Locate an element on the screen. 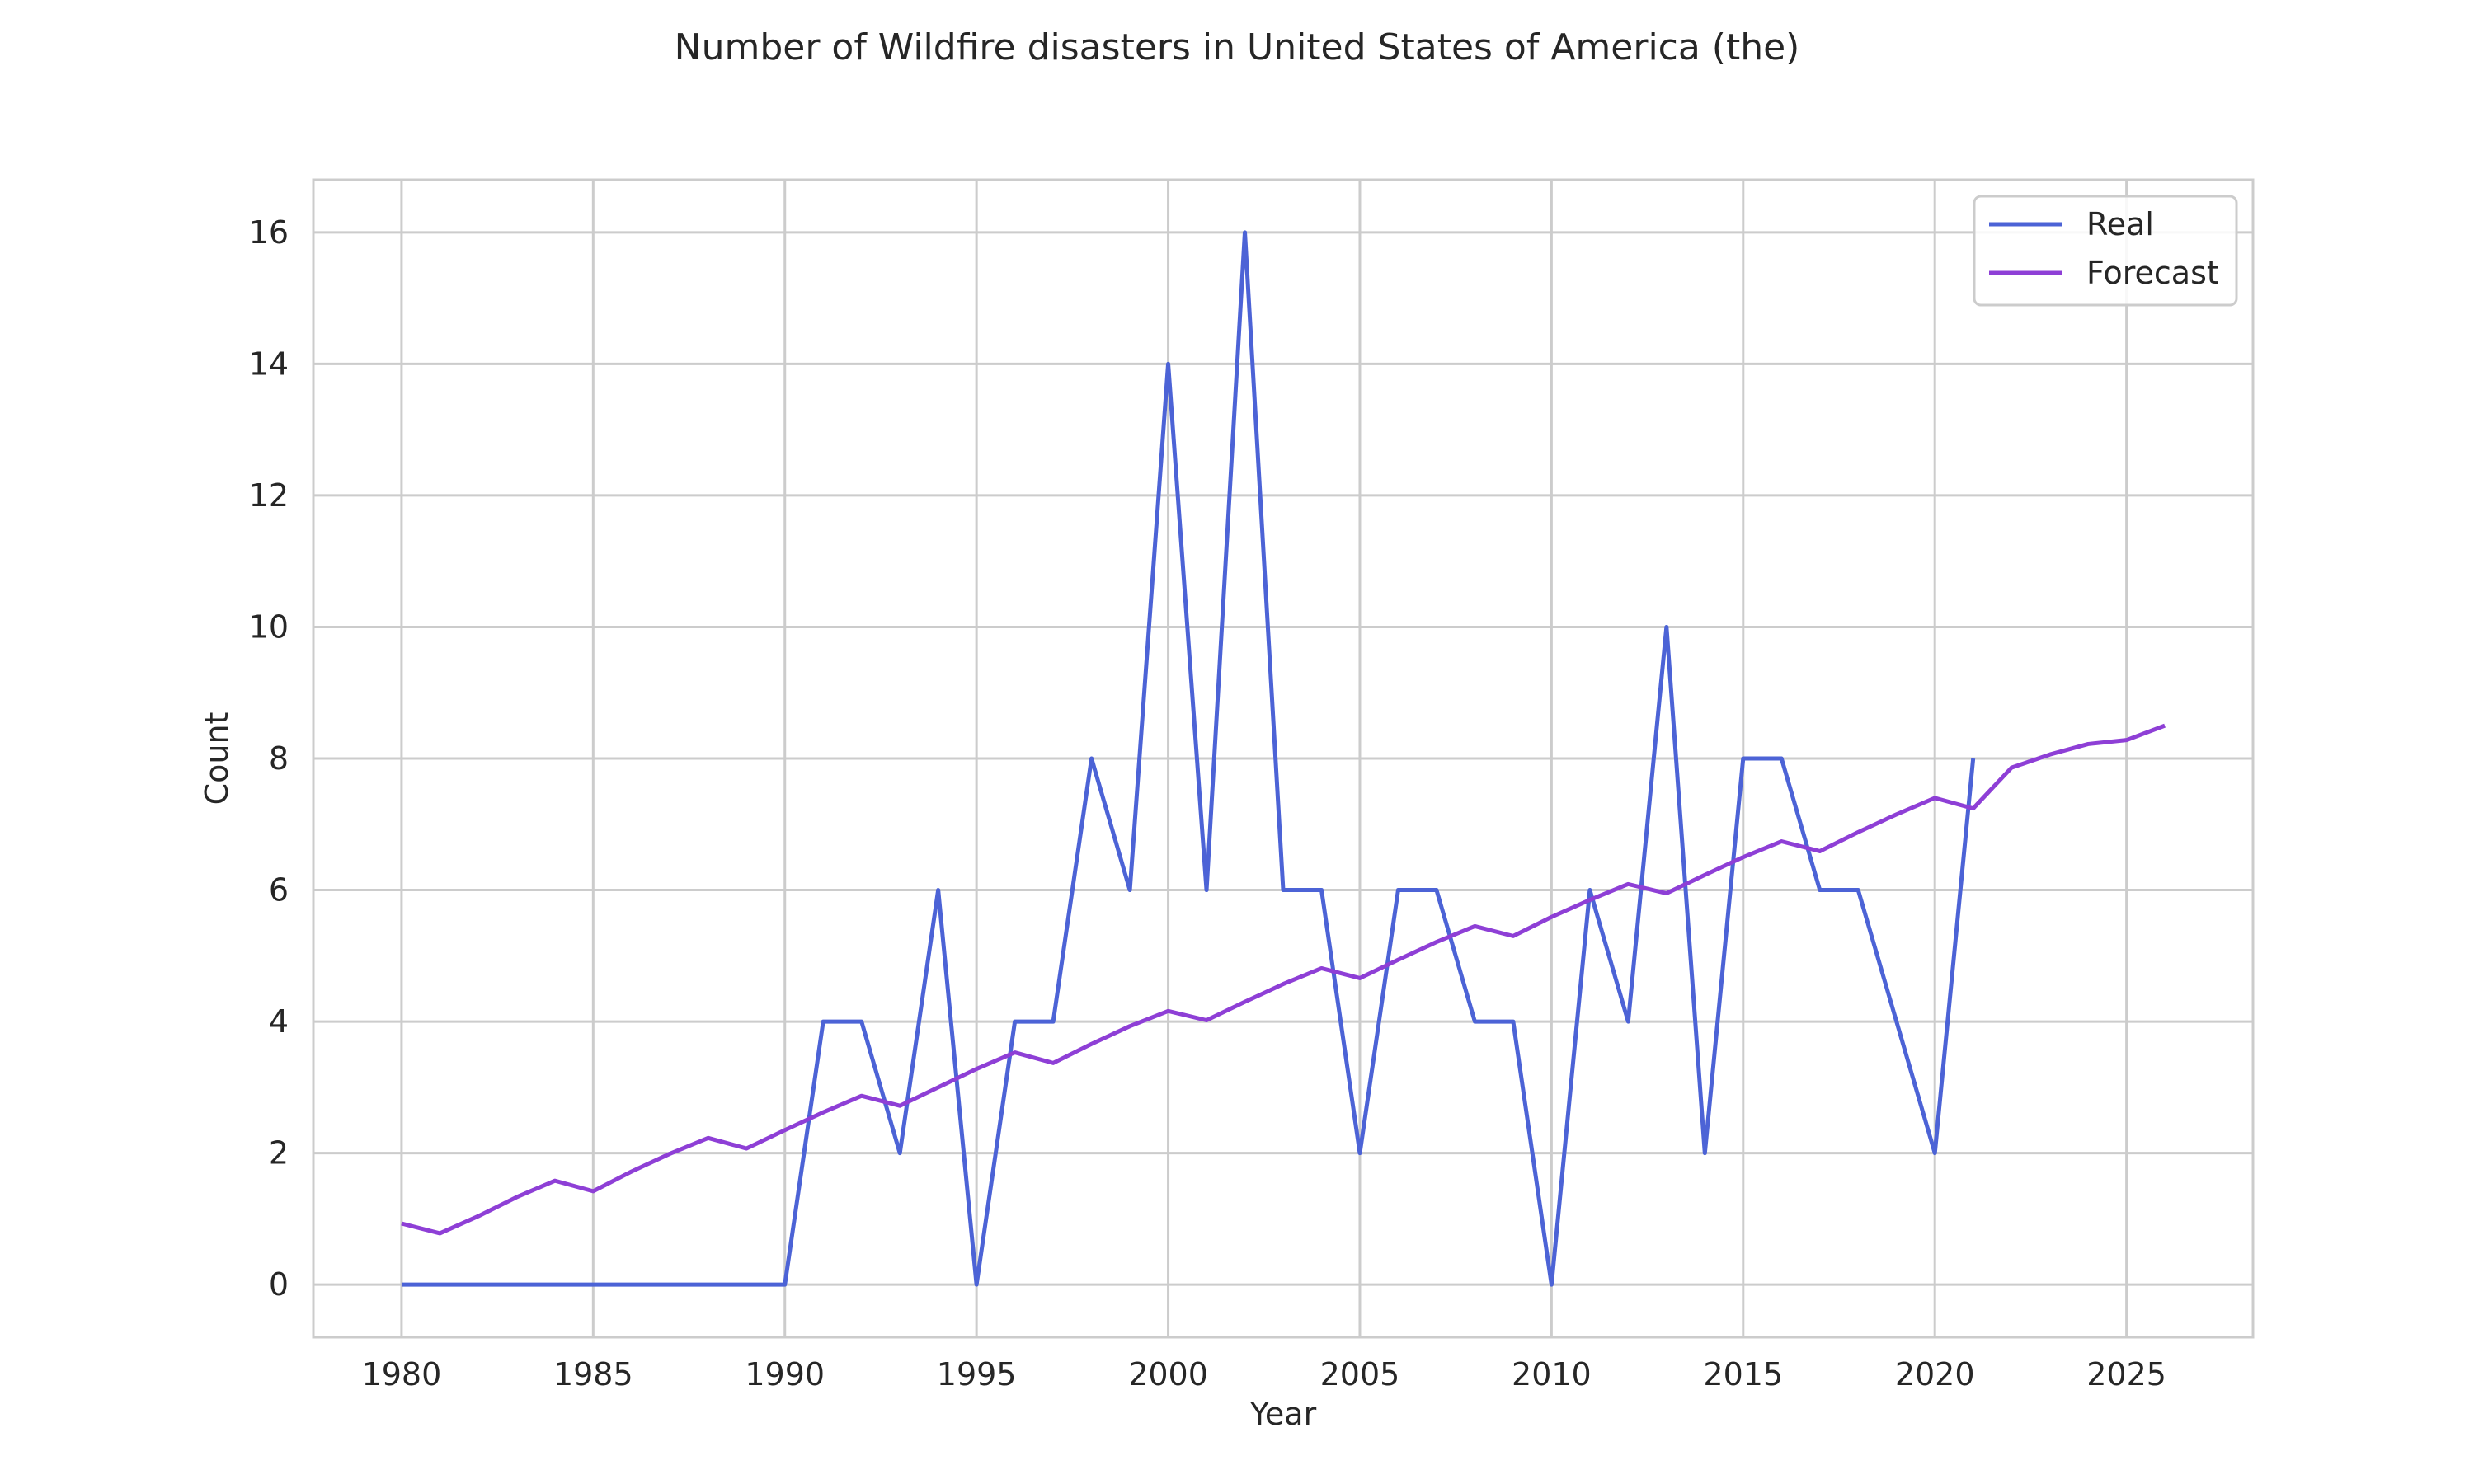 Image resolution: width=2474 pixels, height=1484 pixels. x-tick-label: 1995 is located at coordinates (977, 1374).